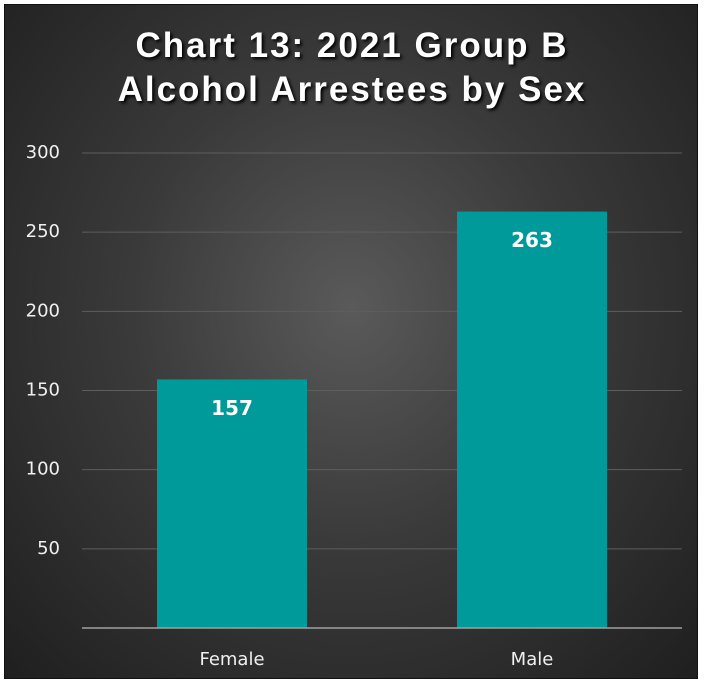 This screenshot has height=683, width=704. What do you see at coordinates (43, 231) in the screenshot?
I see `y-tick-label: 250` at bounding box center [43, 231].